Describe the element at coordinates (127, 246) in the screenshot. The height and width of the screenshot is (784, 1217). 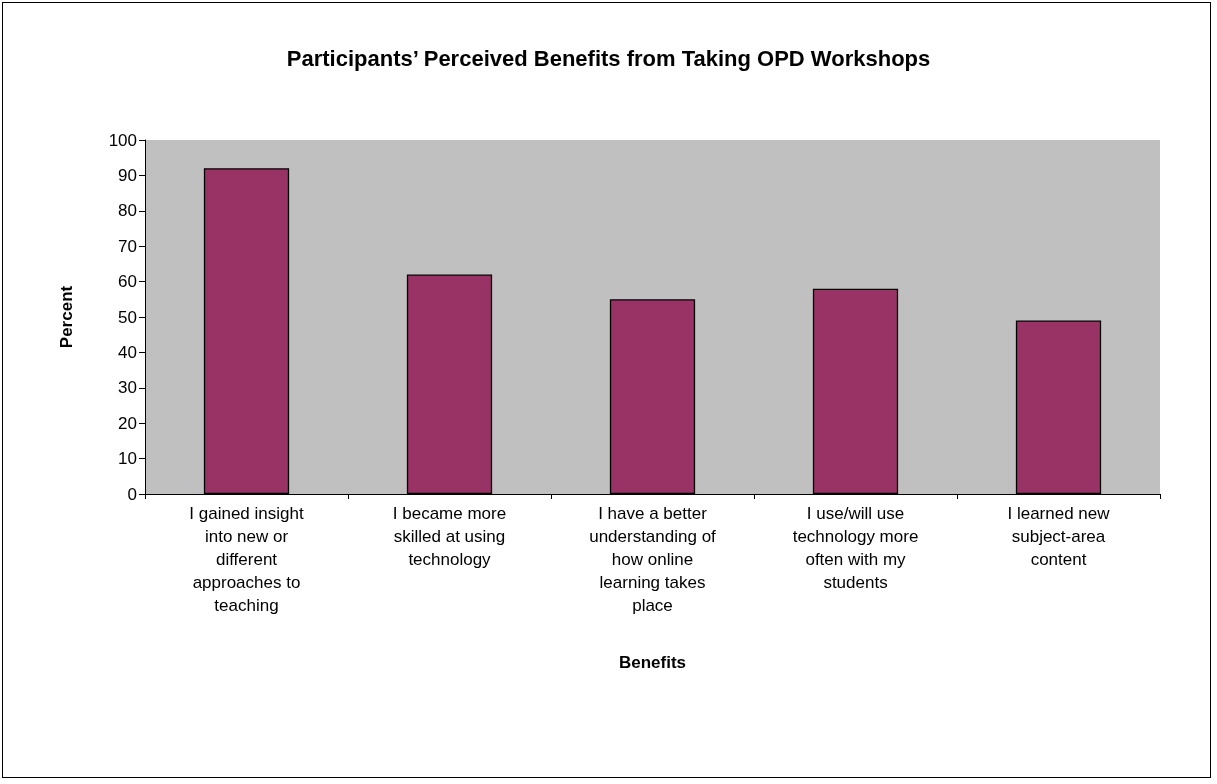
I see `y-tick-label: 70` at that location.